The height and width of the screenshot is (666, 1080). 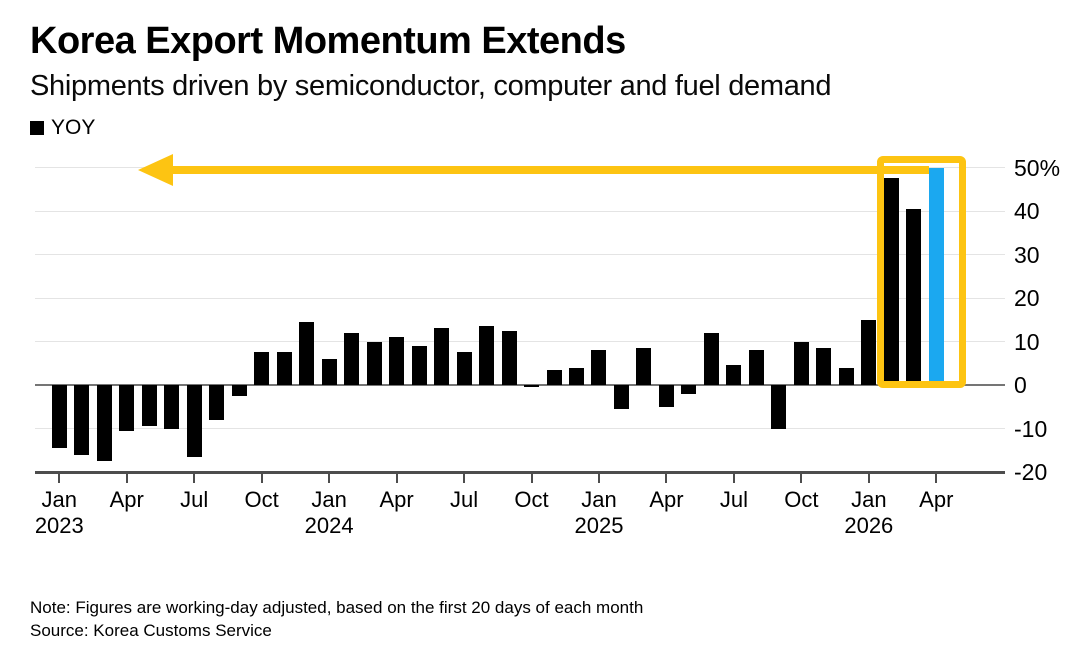 I want to click on y-axis-label-40: 40, so click(x=1027, y=211).